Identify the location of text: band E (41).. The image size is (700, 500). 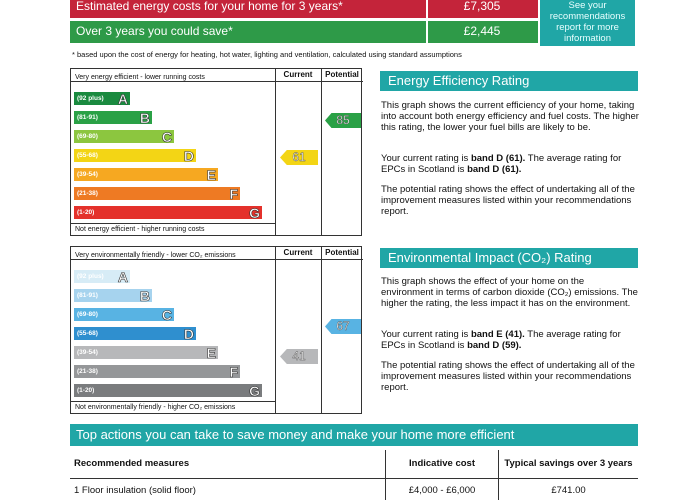
(497, 334).